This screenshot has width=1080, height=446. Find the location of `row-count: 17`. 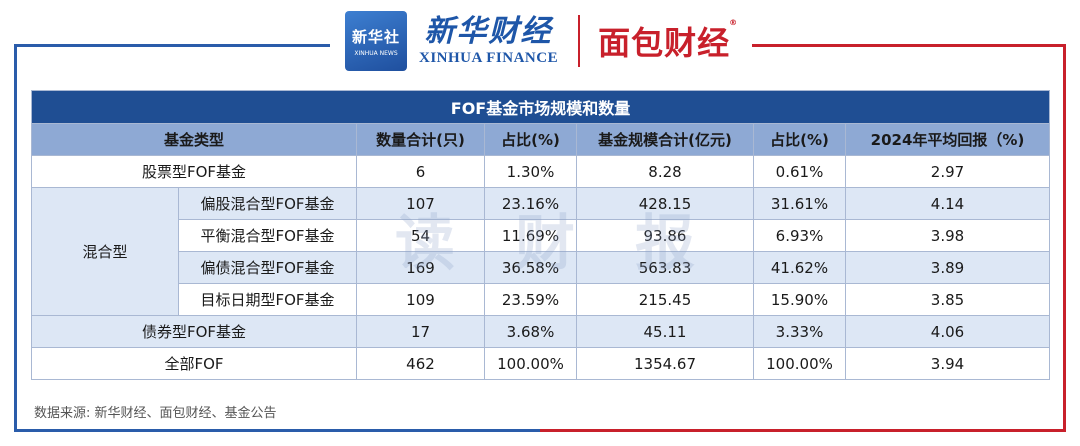

row-count: 17 is located at coordinates (420, 331).